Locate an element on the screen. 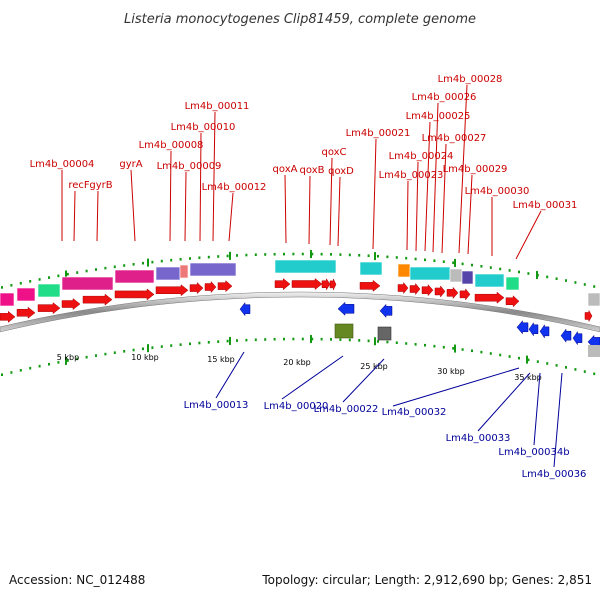 This screenshot has height=600, width=600. top-gene-label: Lm4b_00011 is located at coordinates (217, 106).